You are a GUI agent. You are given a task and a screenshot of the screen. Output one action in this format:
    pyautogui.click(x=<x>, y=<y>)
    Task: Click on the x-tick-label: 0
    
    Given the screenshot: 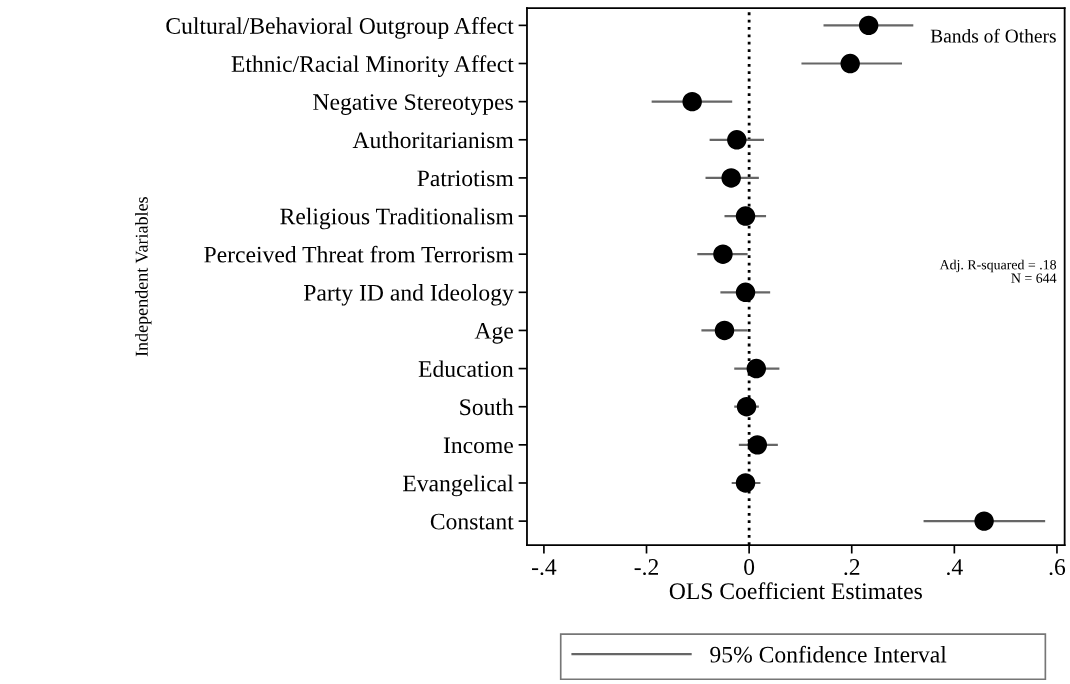 What is the action you would take?
    pyautogui.click(x=749, y=567)
    